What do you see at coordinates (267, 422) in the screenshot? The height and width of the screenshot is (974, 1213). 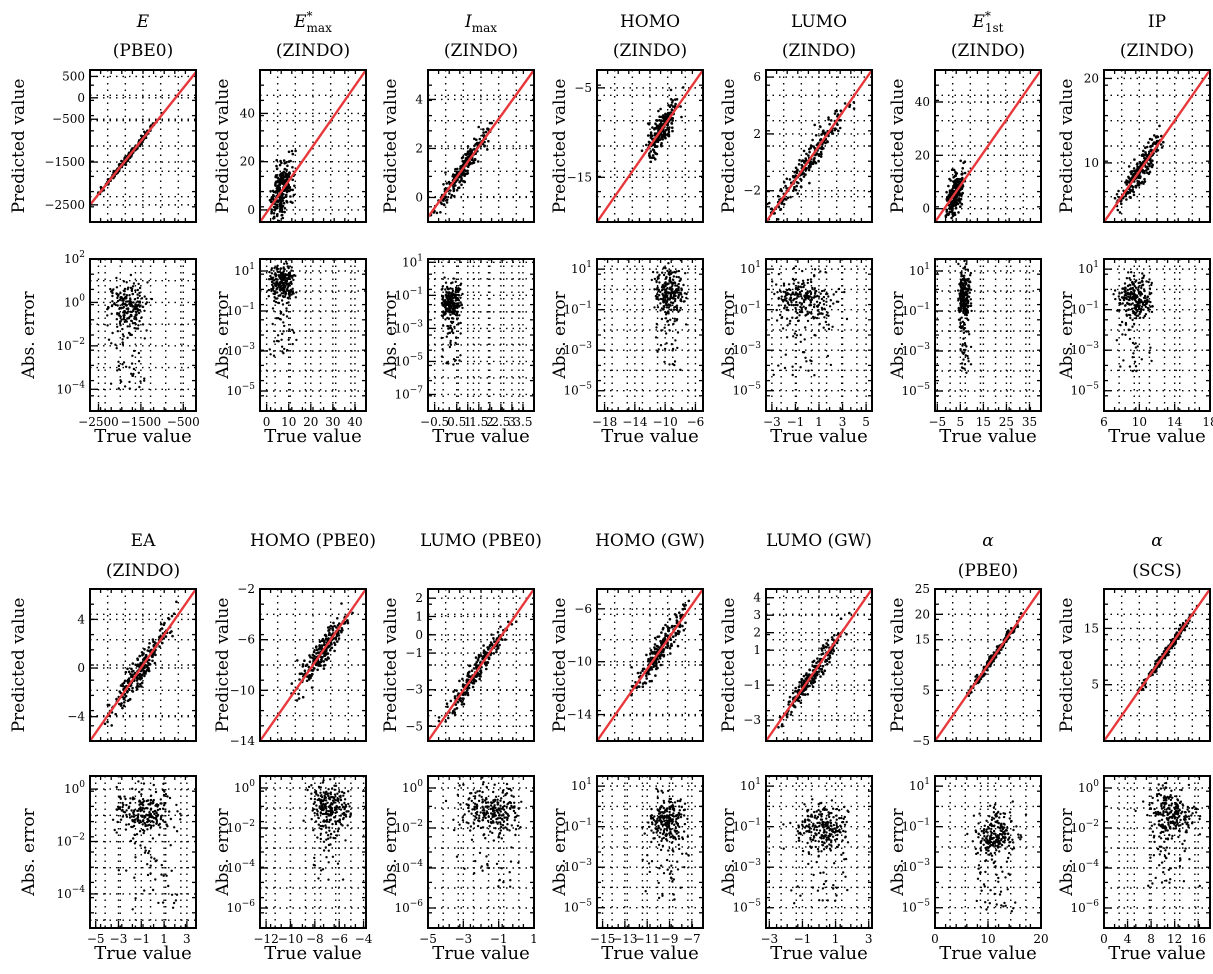 I see `x-tick-label: 0` at bounding box center [267, 422].